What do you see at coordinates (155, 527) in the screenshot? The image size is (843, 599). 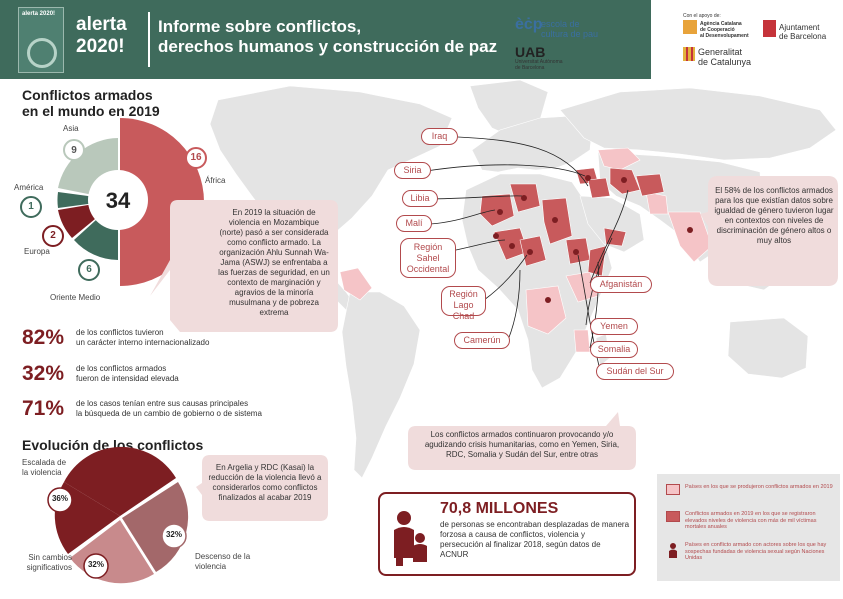 I see `descenso-segment` at bounding box center [155, 527].